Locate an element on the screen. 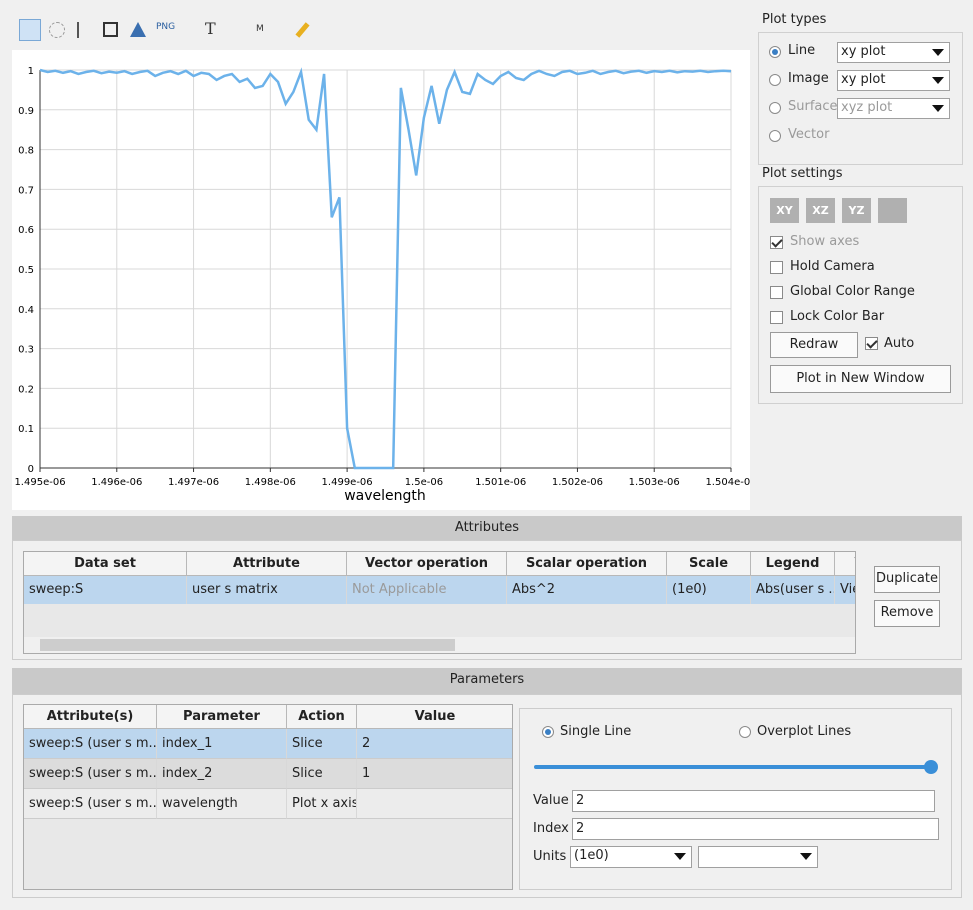  scroll-thumb is located at coordinates (247, 645).